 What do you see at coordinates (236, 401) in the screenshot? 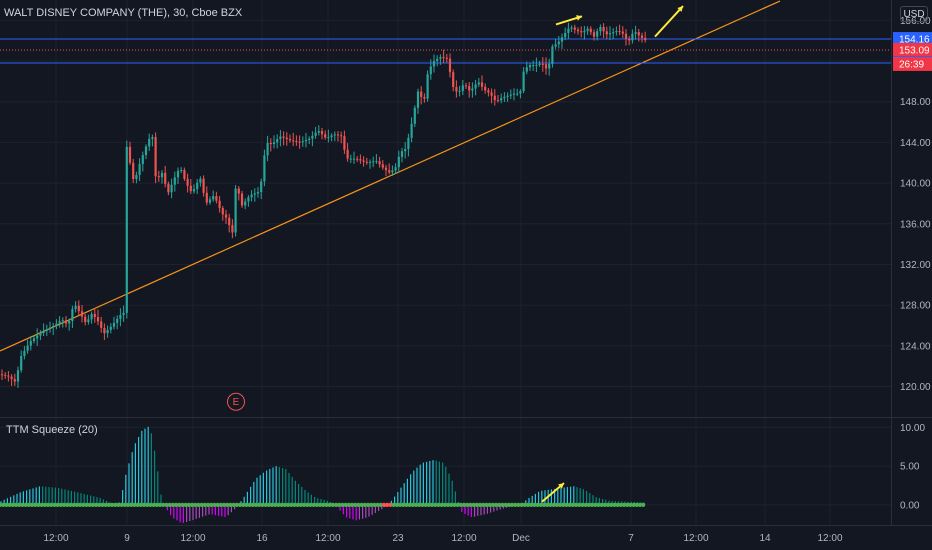
I see `earnings-marker: E` at bounding box center [236, 401].